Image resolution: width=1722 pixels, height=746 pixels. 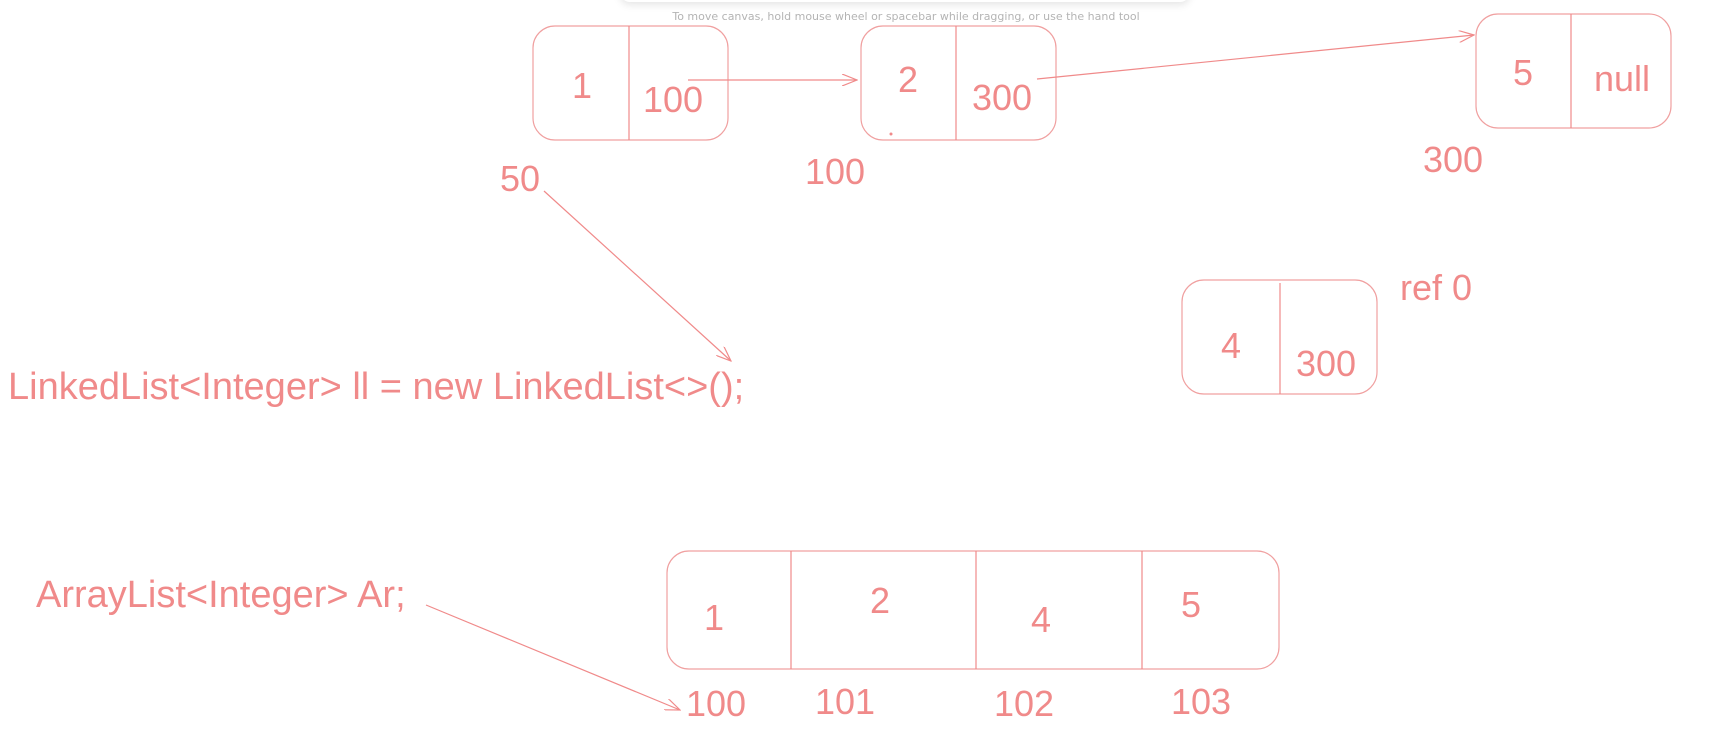 I want to click on node-2-next: 300, so click(x=1002, y=97).